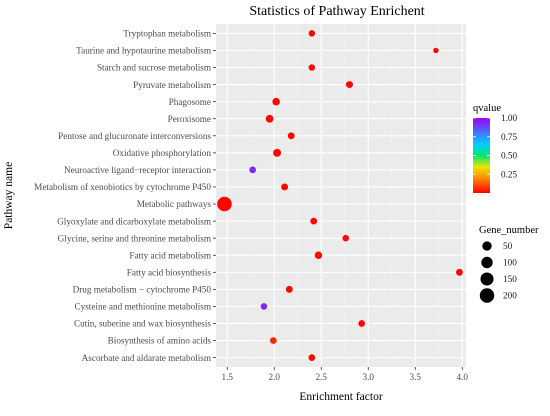  What do you see at coordinates (510, 279) in the screenshot?
I see `gene-number-legend-label: 150` at bounding box center [510, 279].